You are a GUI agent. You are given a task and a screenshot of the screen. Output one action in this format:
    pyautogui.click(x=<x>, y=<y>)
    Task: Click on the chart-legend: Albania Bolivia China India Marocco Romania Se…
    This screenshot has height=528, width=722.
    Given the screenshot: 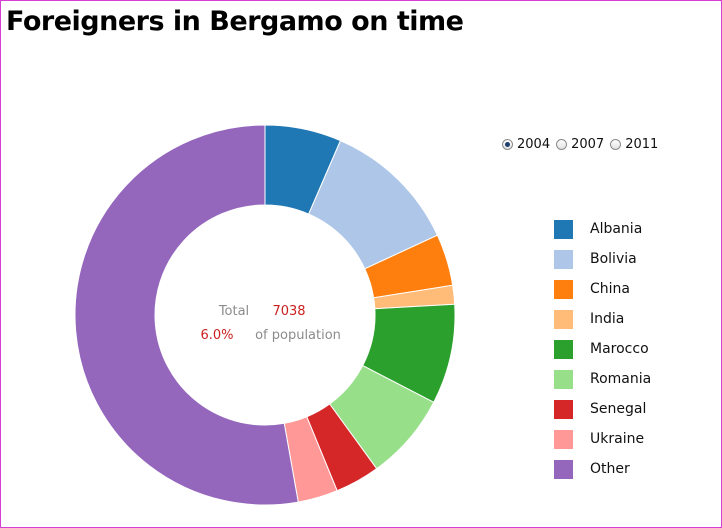 What is the action you would take?
    pyautogui.click(x=602, y=349)
    